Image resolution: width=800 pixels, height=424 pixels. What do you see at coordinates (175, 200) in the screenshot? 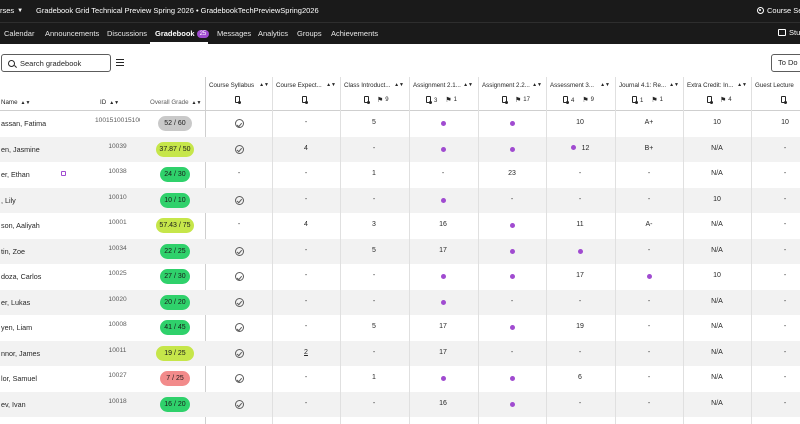
I see `overall-grade-pill: 10 / 10` at bounding box center [175, 200].